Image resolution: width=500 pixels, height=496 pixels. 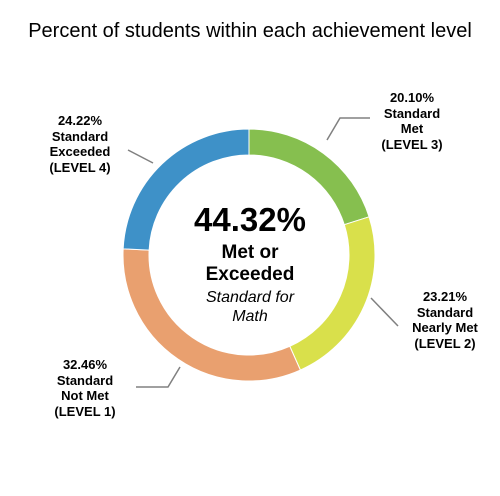 What do you see at coordinates (250, 252) in the screenshot?
I see `center-text-met-or: Met or` at bounding box center [250, 252].